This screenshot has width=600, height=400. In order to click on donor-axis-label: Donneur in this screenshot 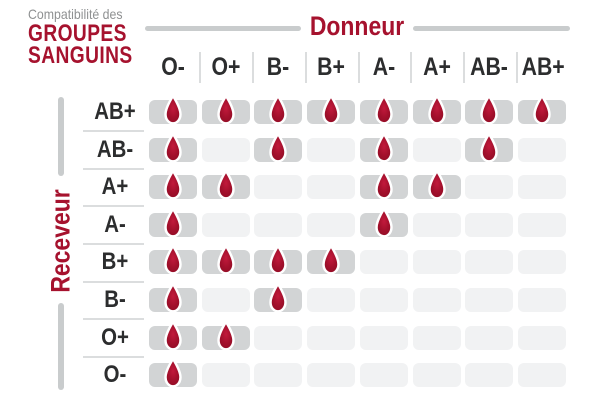, I will do `click(357, 26)`.